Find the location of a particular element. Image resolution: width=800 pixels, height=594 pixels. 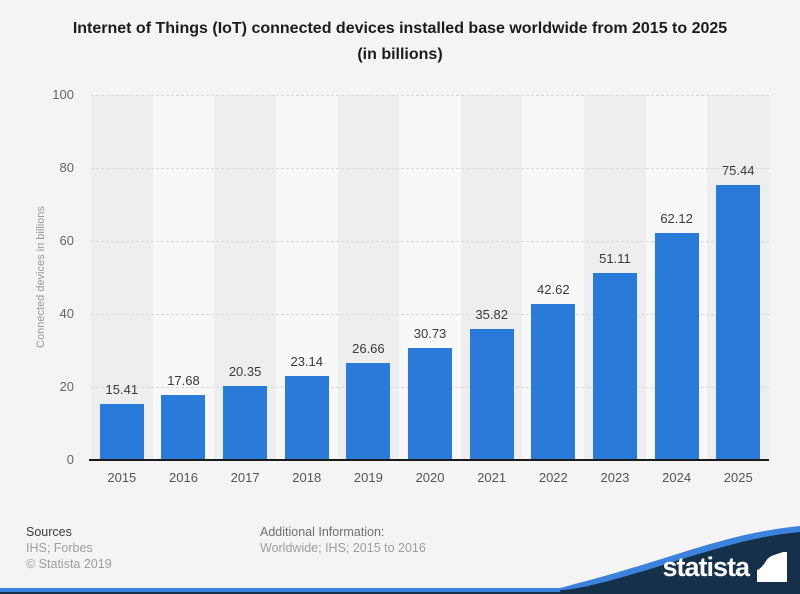

chart-column: 30.73 2020 is located at coordinates (430, 290).